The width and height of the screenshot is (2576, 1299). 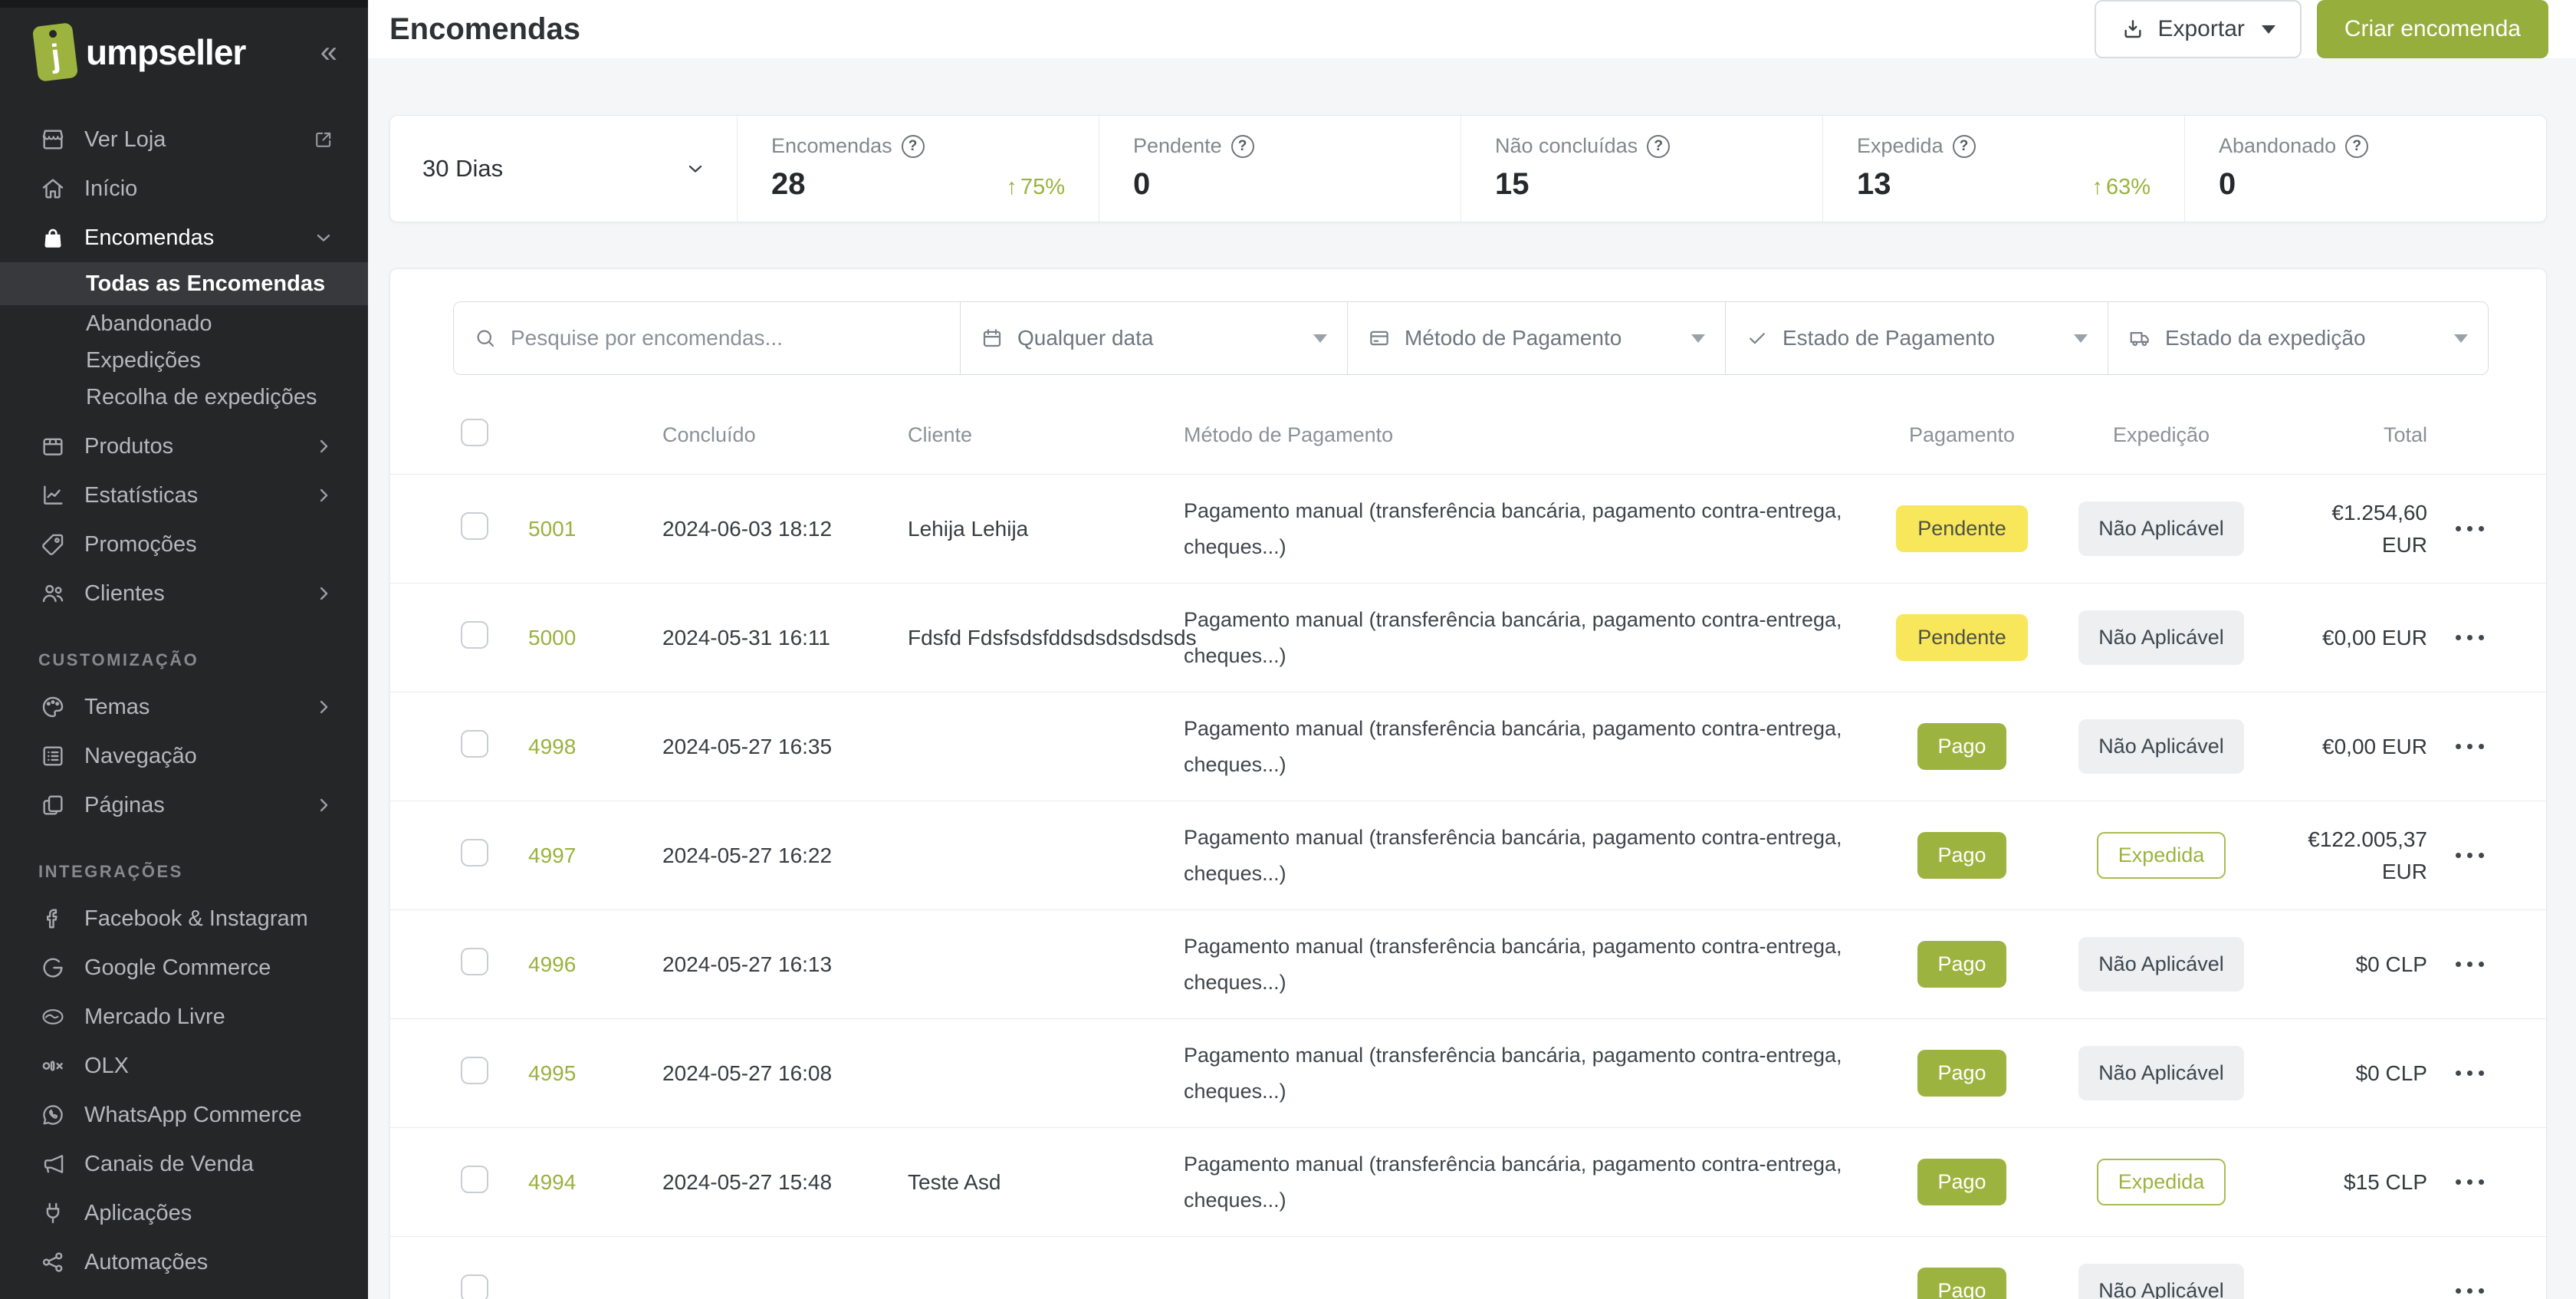 What do you see at coordinates (184, 1213) in the screenshot?
I see `sidebar-item-aplicacoes: Aplicações` at bounding box center [184, 1213].